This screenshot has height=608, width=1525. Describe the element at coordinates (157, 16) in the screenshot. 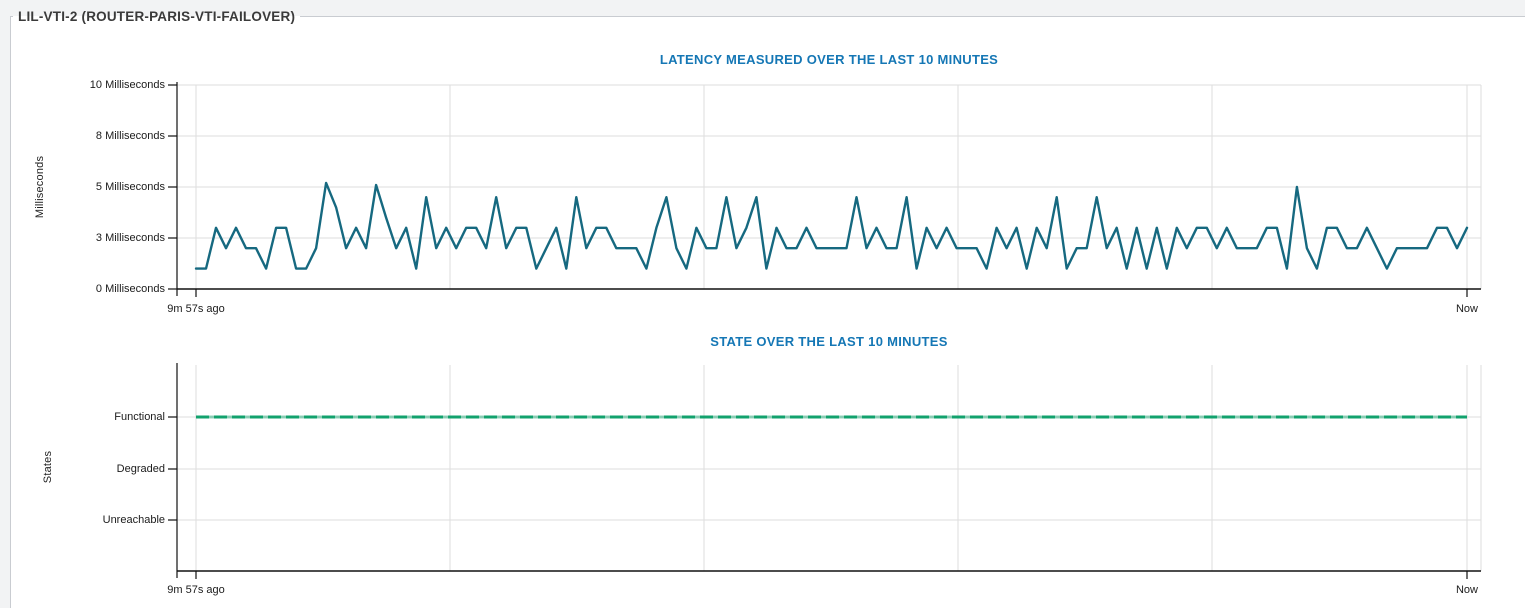

I see `panel-title: LIL-VTI-2 (ROUTER-PARIS-VTI-FAILOVER)` at that location.